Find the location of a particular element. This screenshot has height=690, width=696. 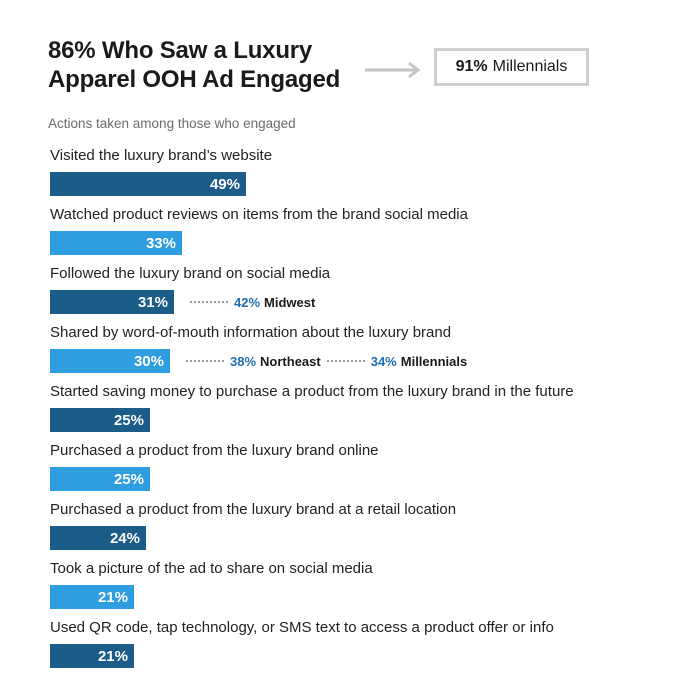

bar-value-label: 33% is located at coordinates (160, 243).